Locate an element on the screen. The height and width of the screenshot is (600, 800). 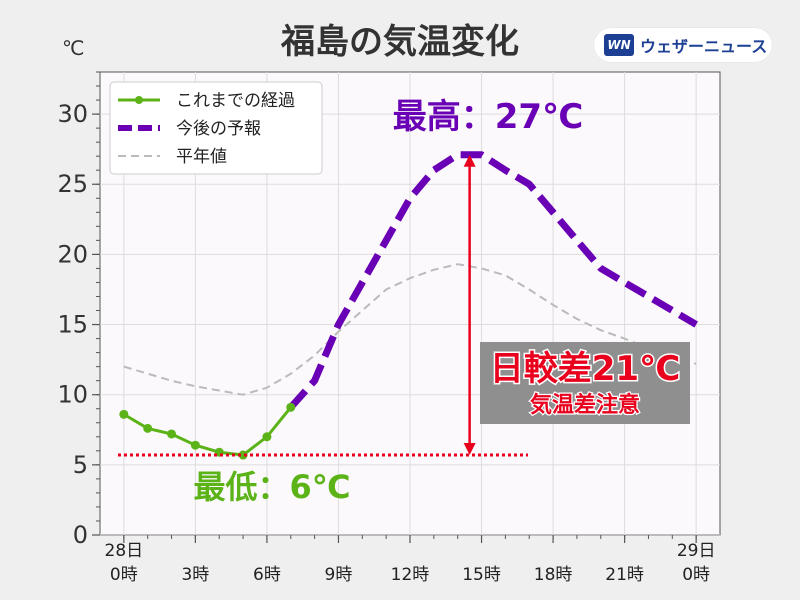
brand-badge: WN ウェザーニュース is located at coordinates (683, 45).